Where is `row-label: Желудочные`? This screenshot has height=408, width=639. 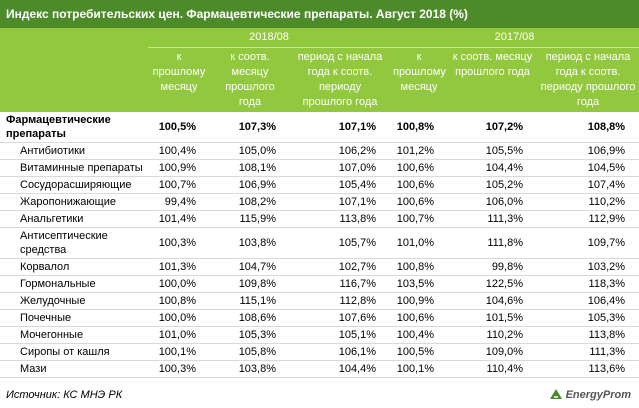
row-label: Желудочные is located at coordinates (74, 301).